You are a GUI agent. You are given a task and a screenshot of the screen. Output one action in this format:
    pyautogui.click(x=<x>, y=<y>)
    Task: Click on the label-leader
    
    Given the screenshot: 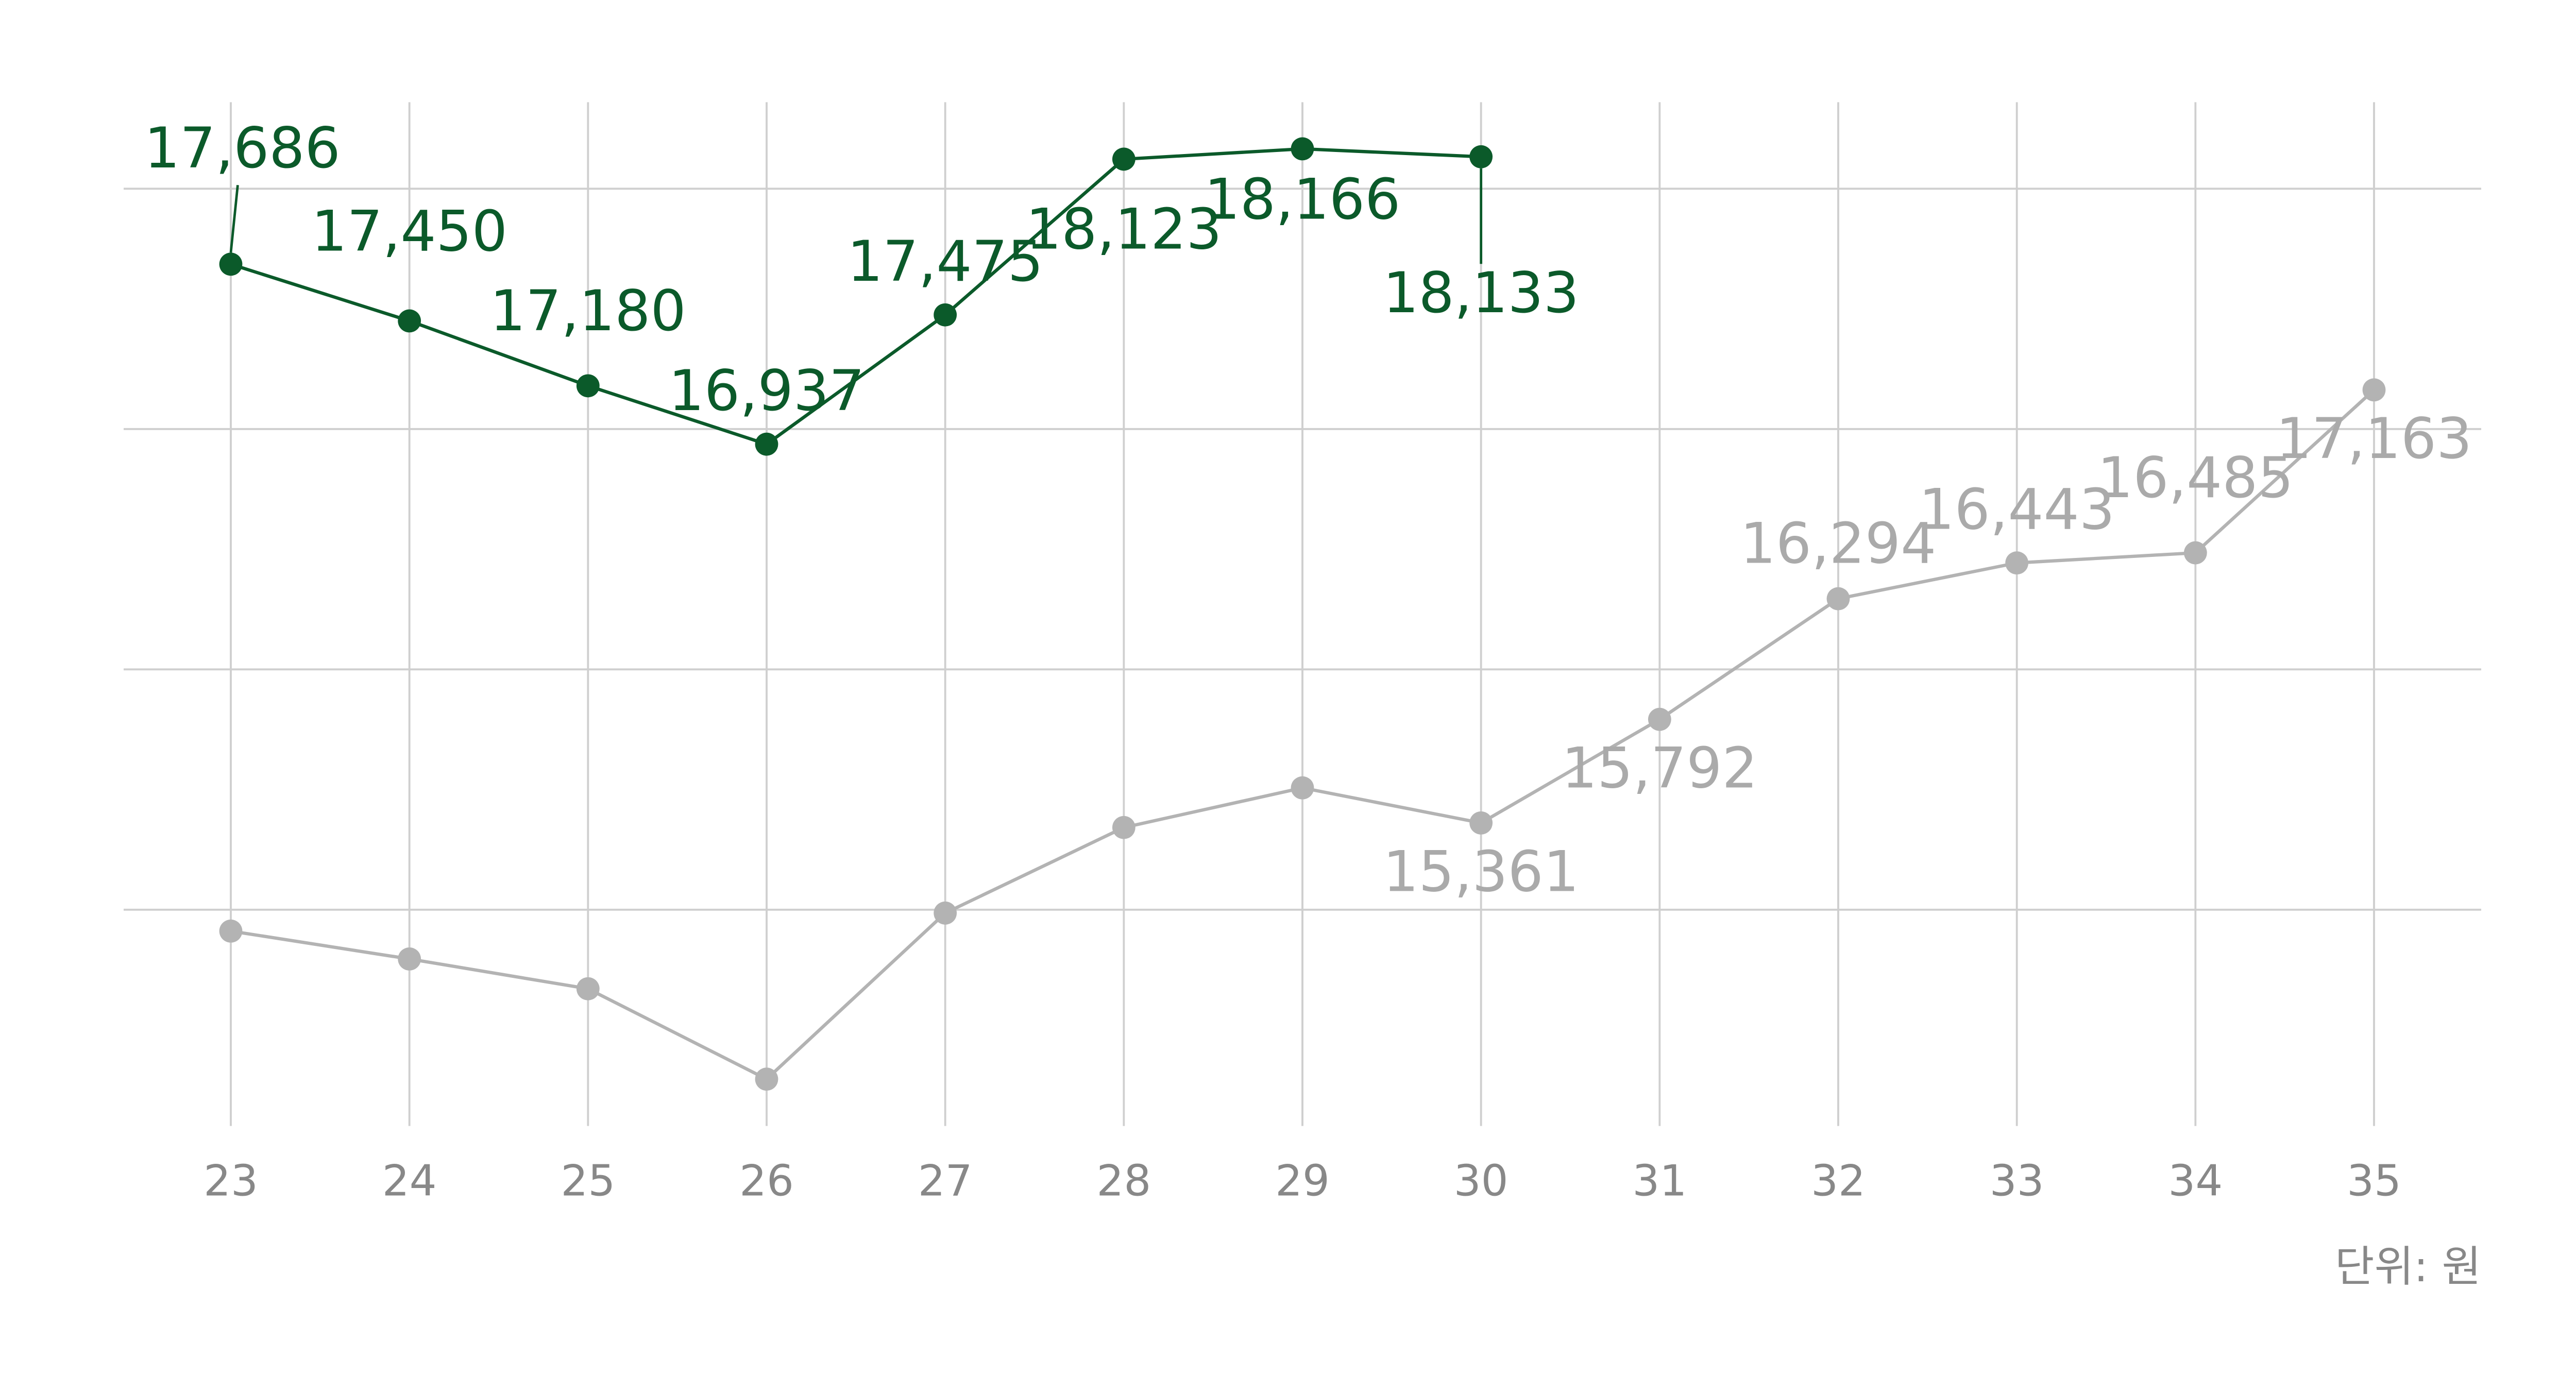 What is the action you would take?
    pyautogui.click(x=234, y=218)
    